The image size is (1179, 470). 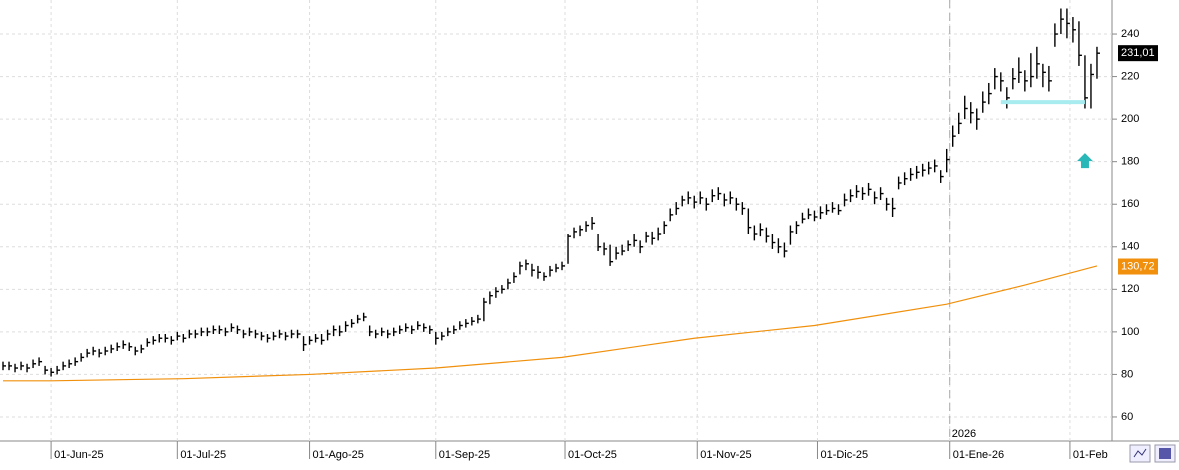 I want to click on y-tick-label: 60, so click(x=1127, y=417).